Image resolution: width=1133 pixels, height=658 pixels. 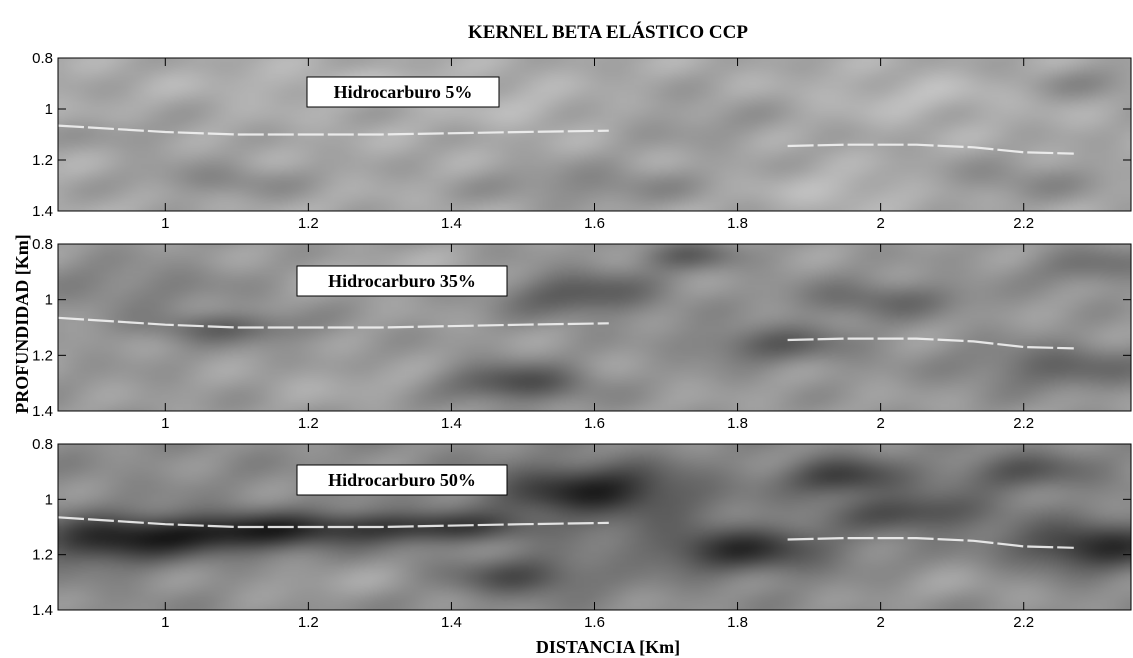 I want to click on x-axis-label: DISTANCIA [Km], so click(x=608, y=647).